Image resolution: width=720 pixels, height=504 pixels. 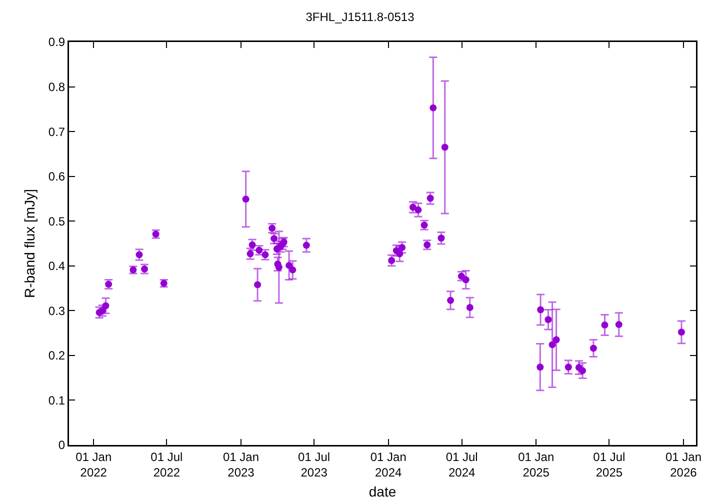 What do you see at coordinates (241, 465) in the screenshot?
I see `x-tick-label: 01 Jan 2023` at bounding box center [241, 465].